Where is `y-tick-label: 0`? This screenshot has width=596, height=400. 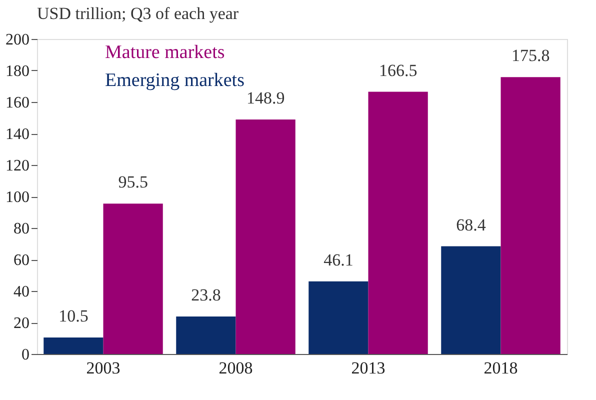
y-tick-label: 0 is located at coordinates (26, 355).